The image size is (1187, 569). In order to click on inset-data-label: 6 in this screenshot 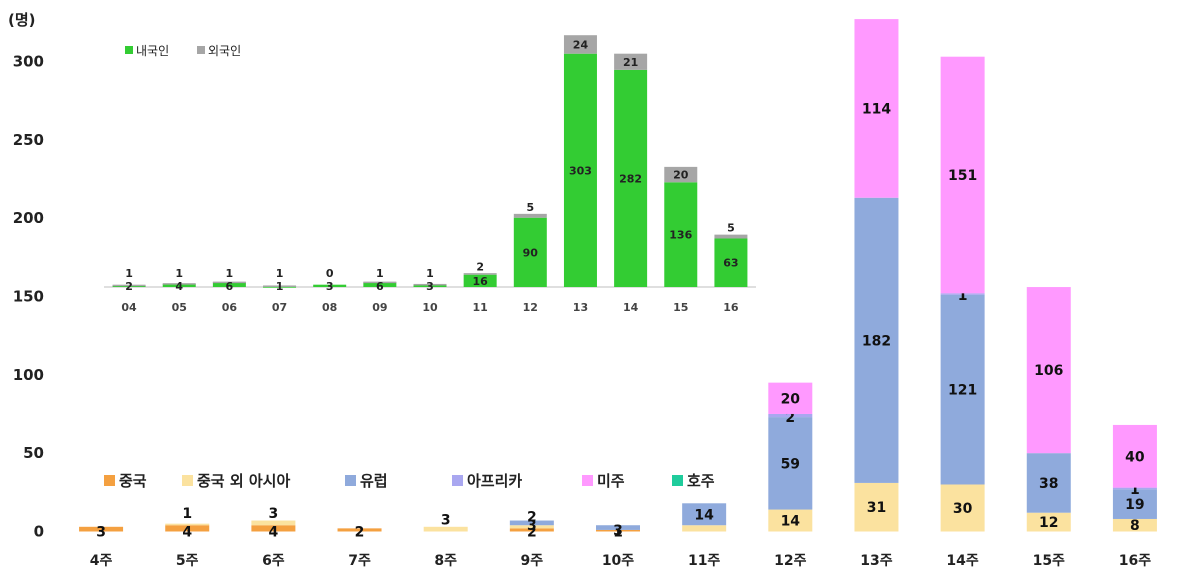, I will do `click(230, 286)`.